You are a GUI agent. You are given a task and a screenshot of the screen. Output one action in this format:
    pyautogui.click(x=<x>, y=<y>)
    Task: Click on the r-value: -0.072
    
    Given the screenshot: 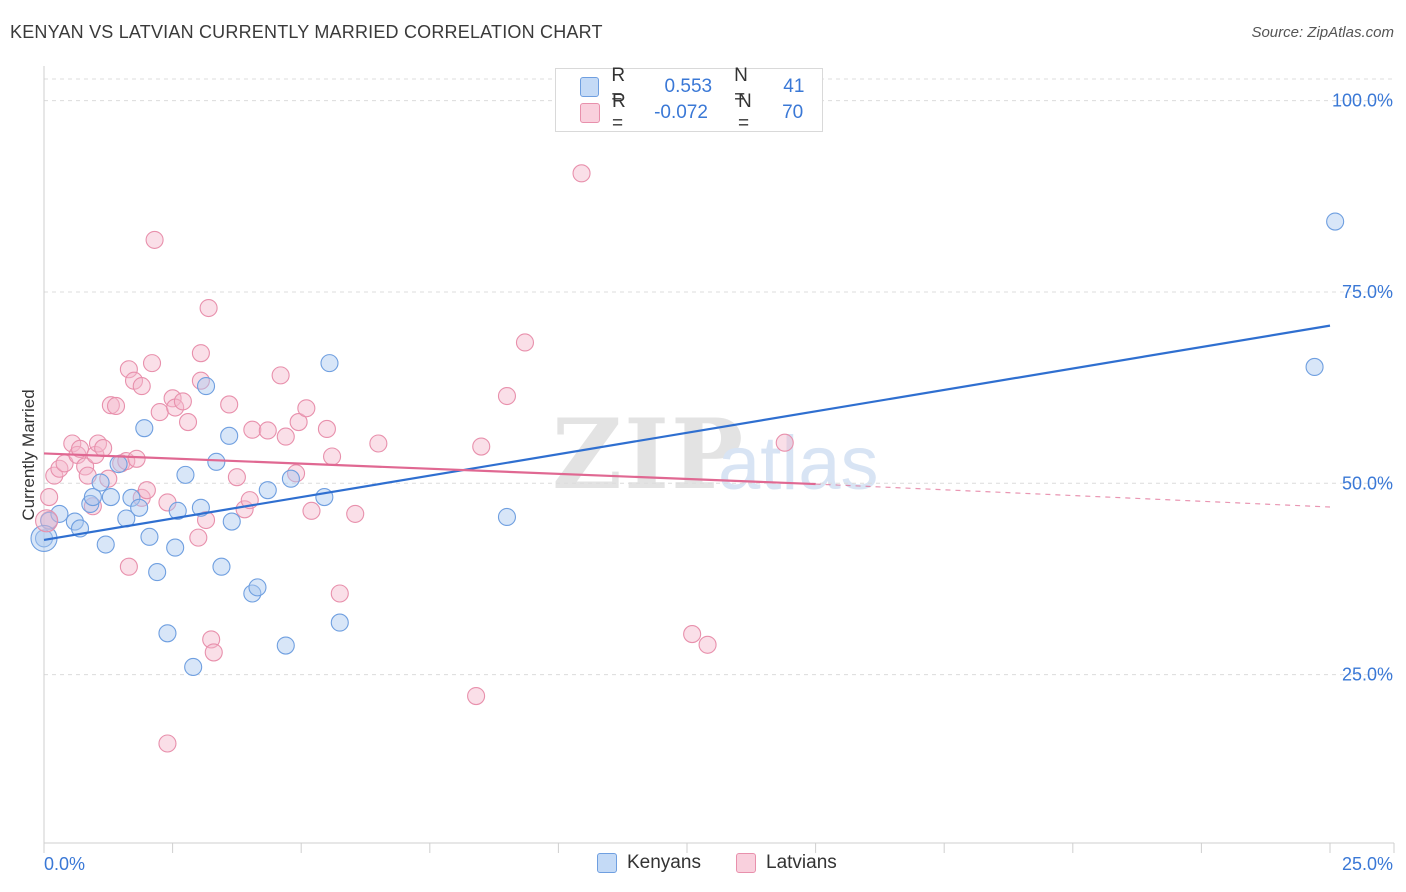 What is the action you would take?
    pyautogui.click(x=681, y=112)
    